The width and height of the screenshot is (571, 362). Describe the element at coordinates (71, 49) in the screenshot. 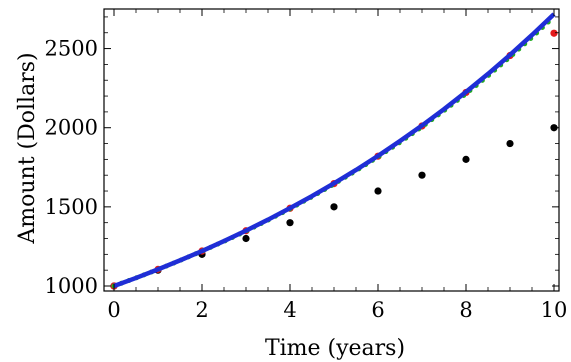

I see `y-tick-label: 2500` at that location.